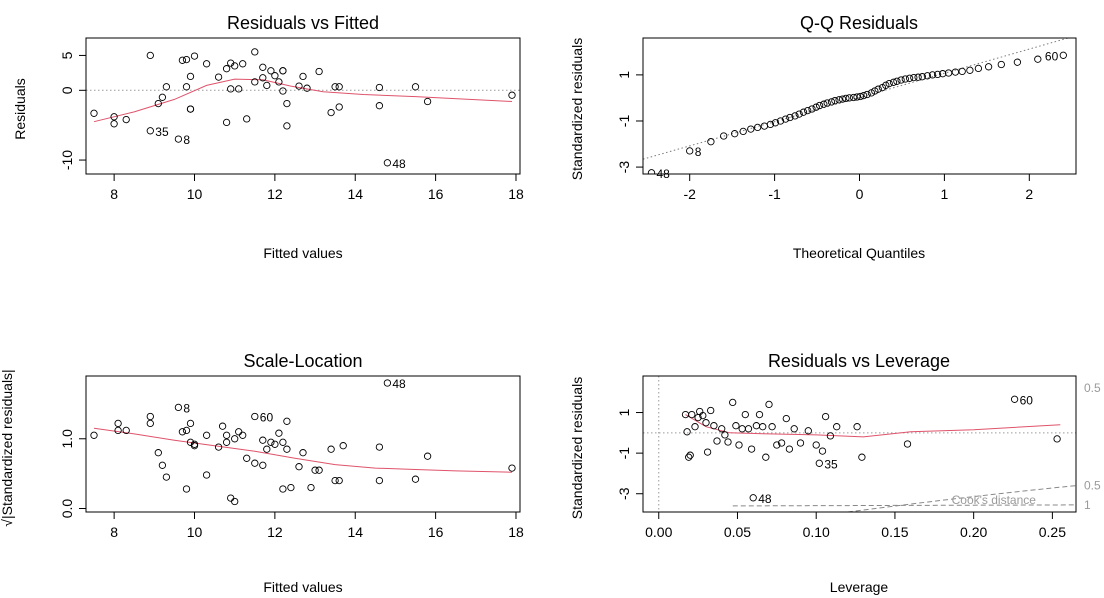  I want to click on x-tick-label: 2, so click(1029, 194).